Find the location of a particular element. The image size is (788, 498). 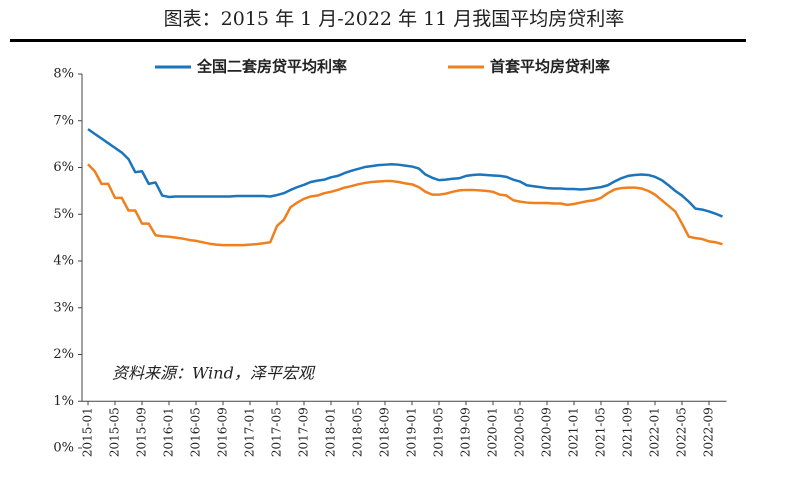

x-tick-label: 2021-01 is located at coordinates (574, 432).